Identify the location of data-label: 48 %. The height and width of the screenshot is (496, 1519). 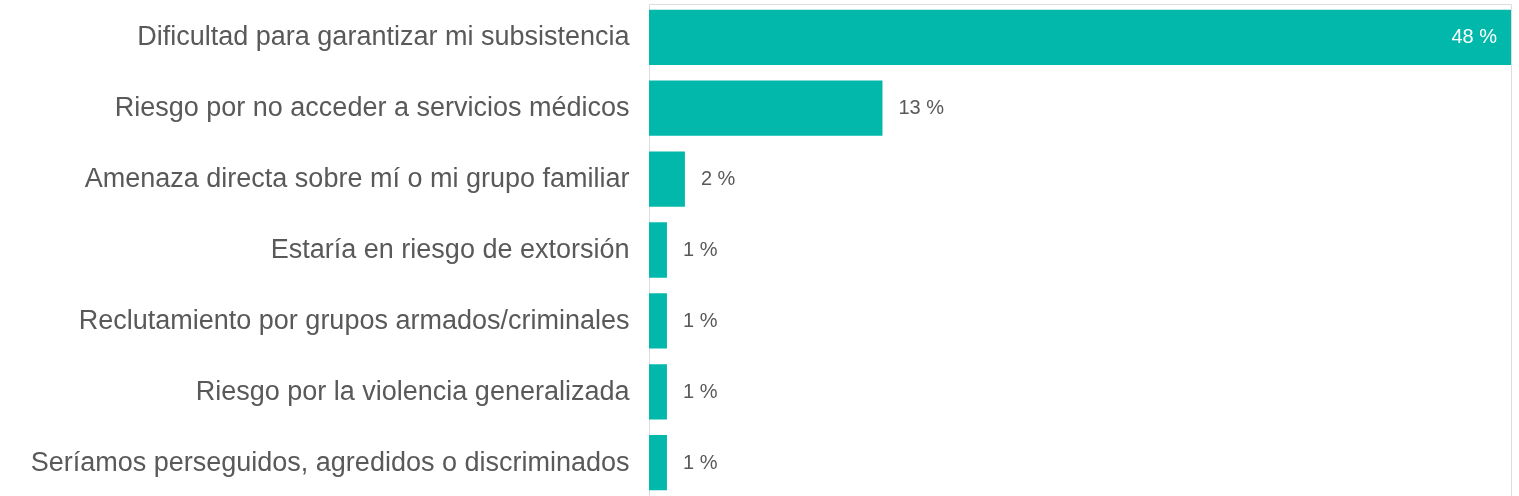
(1474, 36).